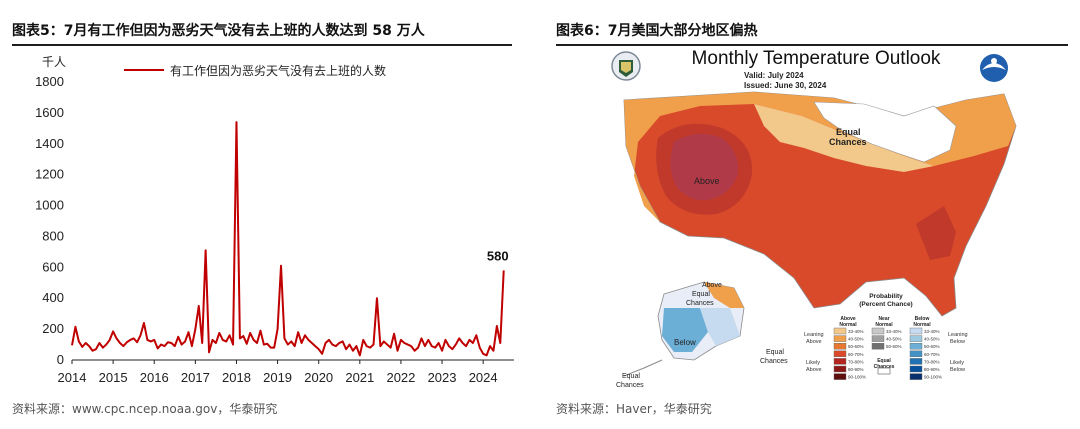  What do you see at coordinates (49, 174) in the screenshot?
I see `y-tick-label: 1200` at bounding box center [49, 174].